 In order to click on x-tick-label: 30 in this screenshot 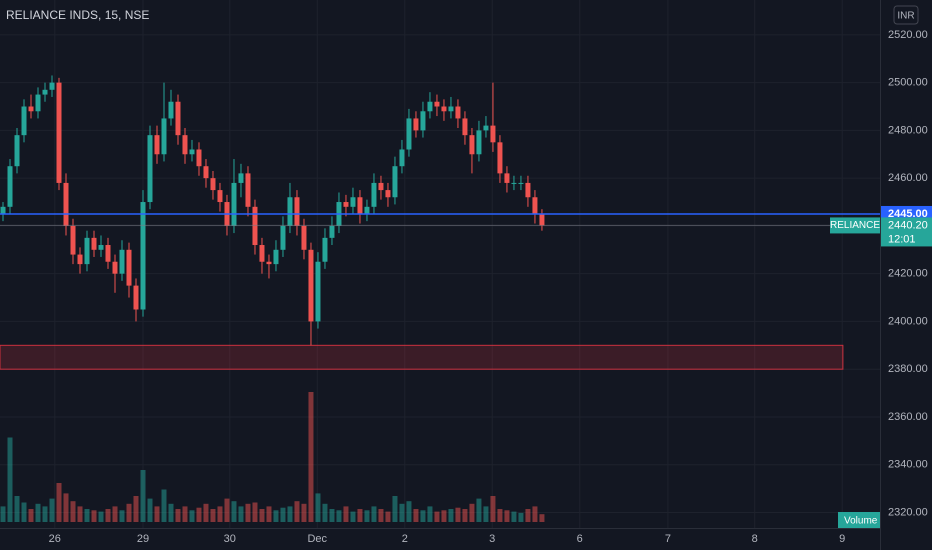, I will do `click(230, 539)`.